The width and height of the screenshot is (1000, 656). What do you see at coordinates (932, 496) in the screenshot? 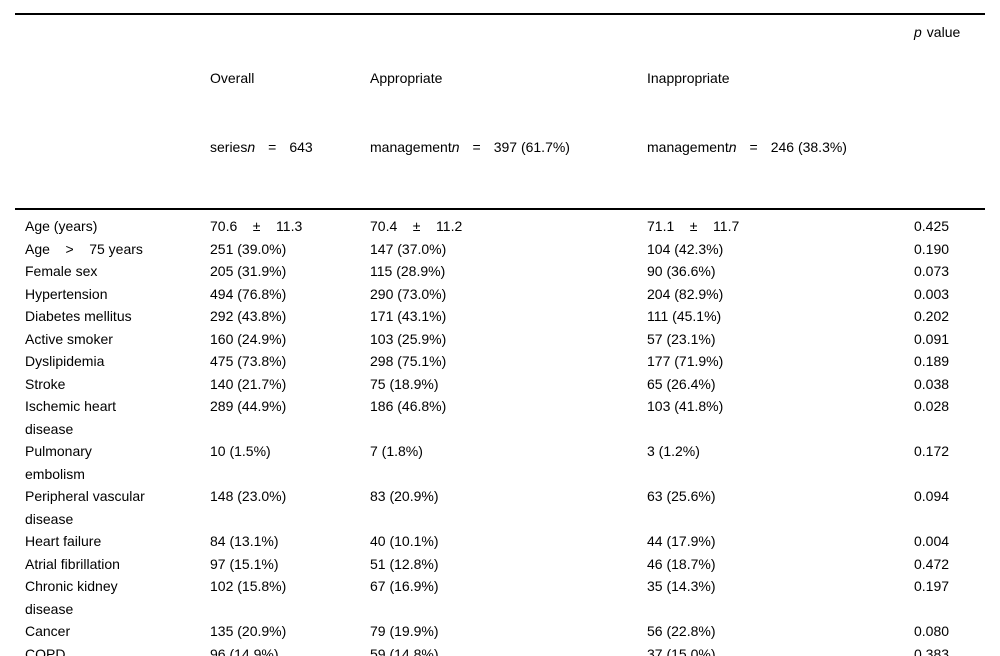
I see `cell-p-value: 0.094` at bounding box center [932, 496].